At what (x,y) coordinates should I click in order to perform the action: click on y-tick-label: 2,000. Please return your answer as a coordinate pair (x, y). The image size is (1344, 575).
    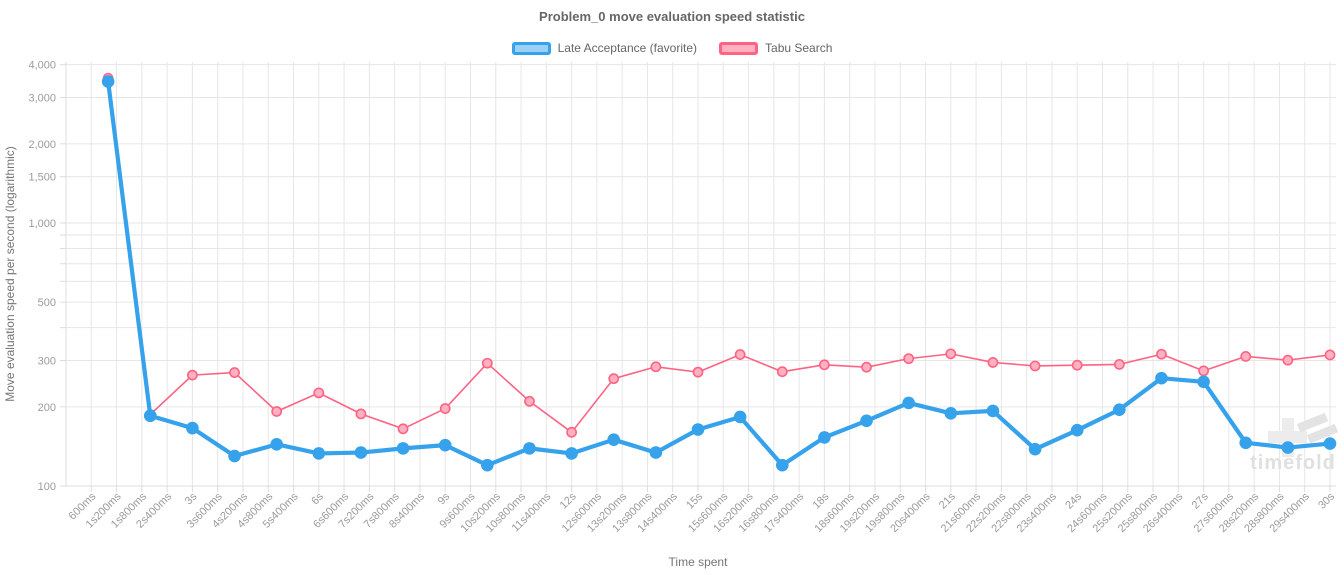
    Looking at the image, I should click on (42, 145).